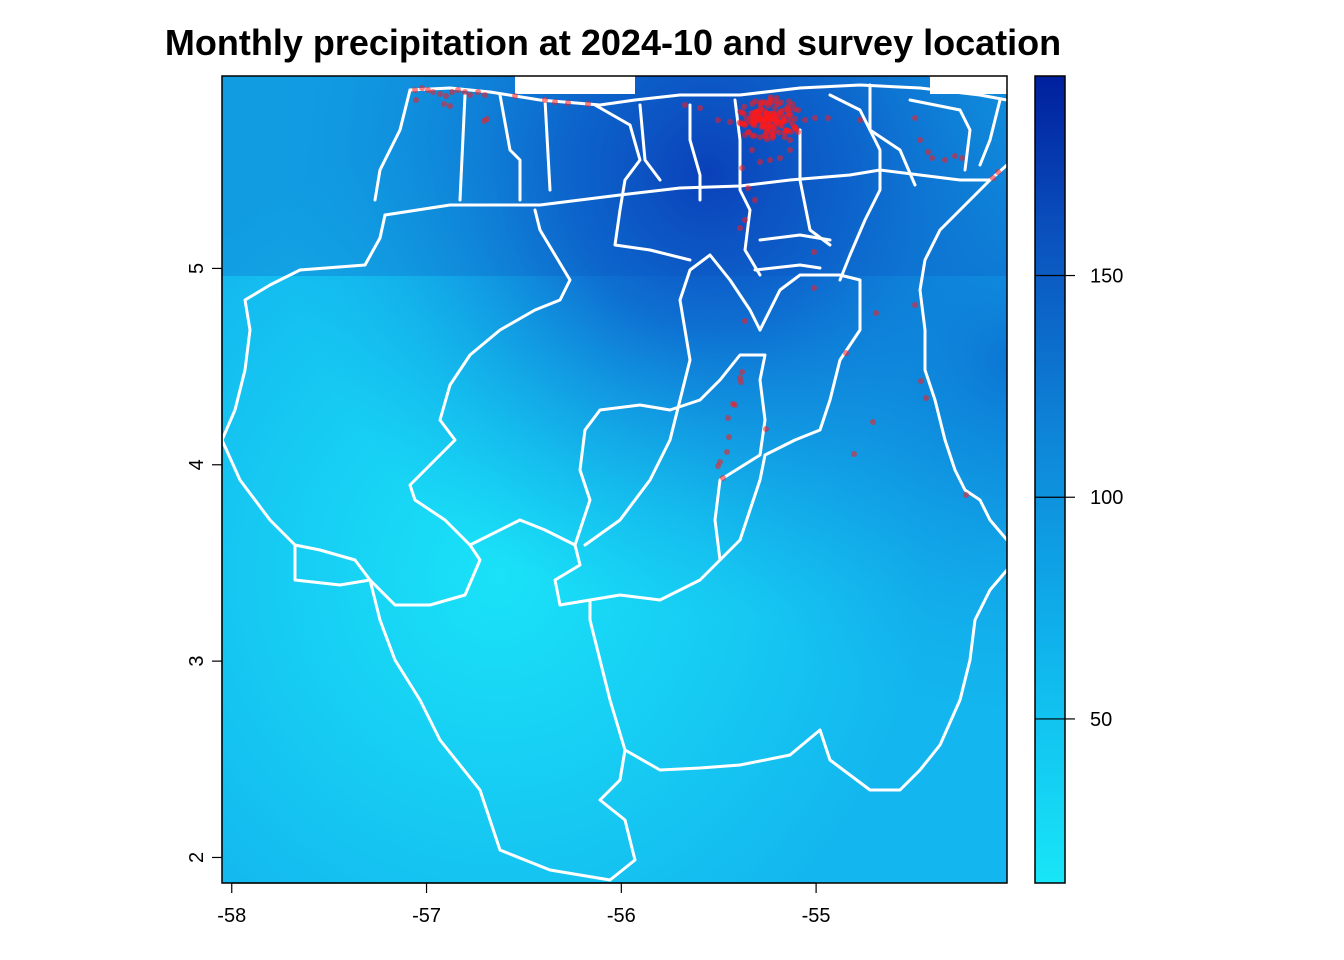  Describe the element at coordinates (197, 464) in the screenshot. I see `y-tick-label: 4` at that location.